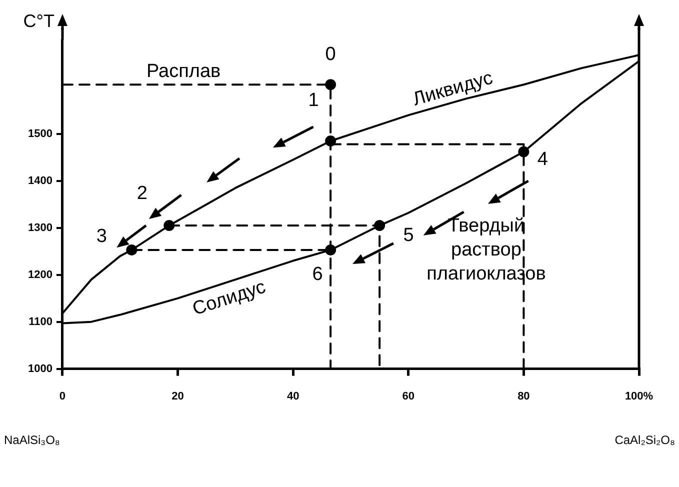 The height and width of the screenshot is (487, 679). What do you see at coordinates (453, 89) in the screenshot?
I see `text: Ликвидус` at bounding box center [453, 89].